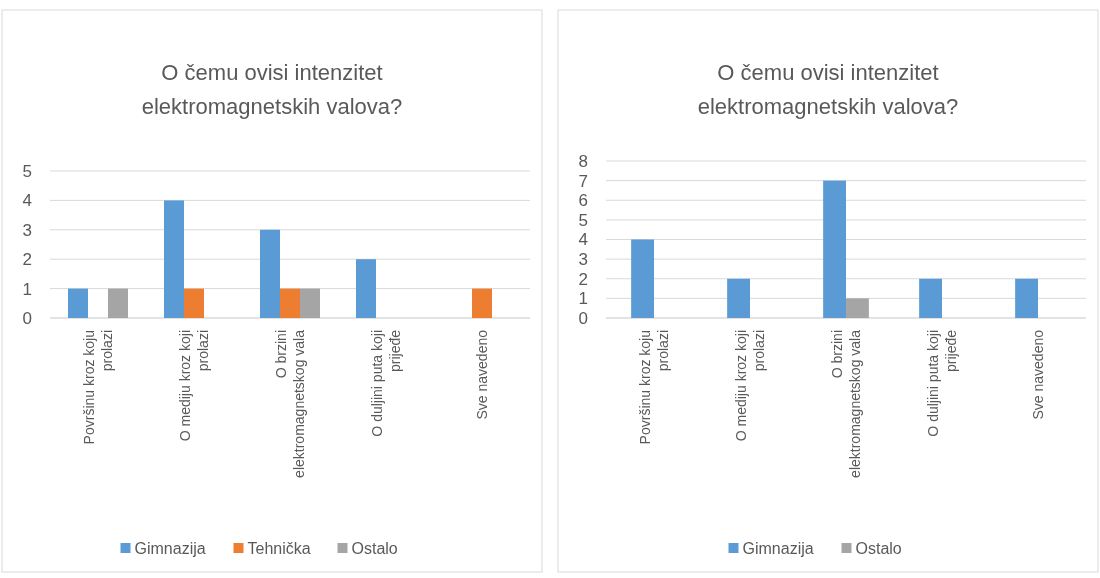 The height and width of the screenshot is (578, 1100). I want to click on y-tick-label: 7, so click(583, 181).